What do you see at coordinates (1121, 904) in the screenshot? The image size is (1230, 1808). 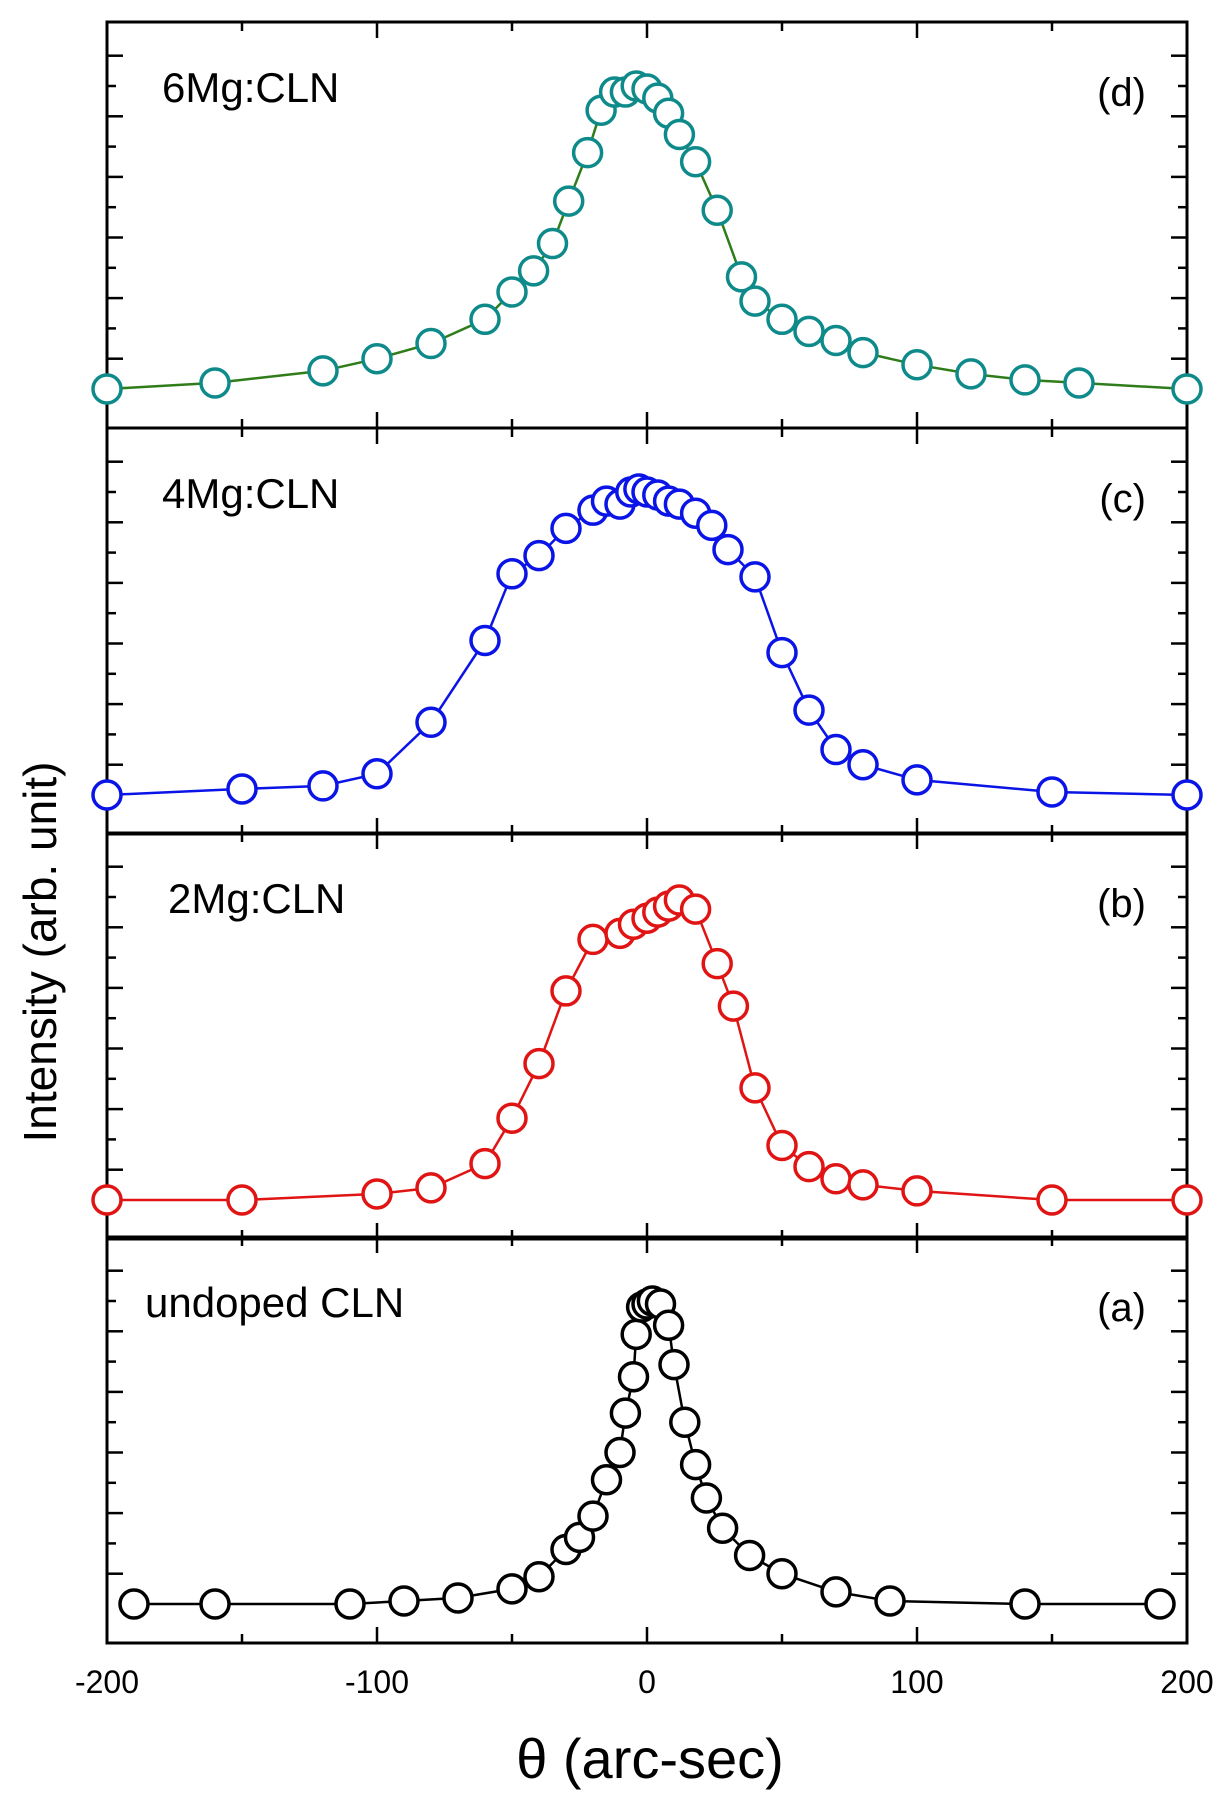 I see `panel-tag-b: (b)` at bounding box center [1121, 904].